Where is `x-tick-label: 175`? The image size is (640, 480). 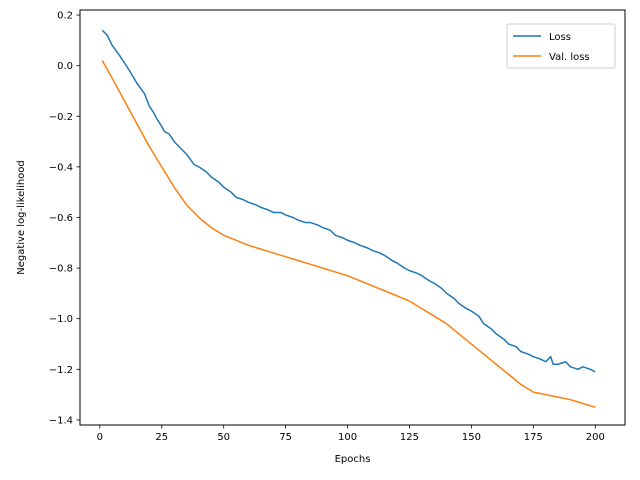
x-tick-label: 175 is located at coordinates (533, 437).